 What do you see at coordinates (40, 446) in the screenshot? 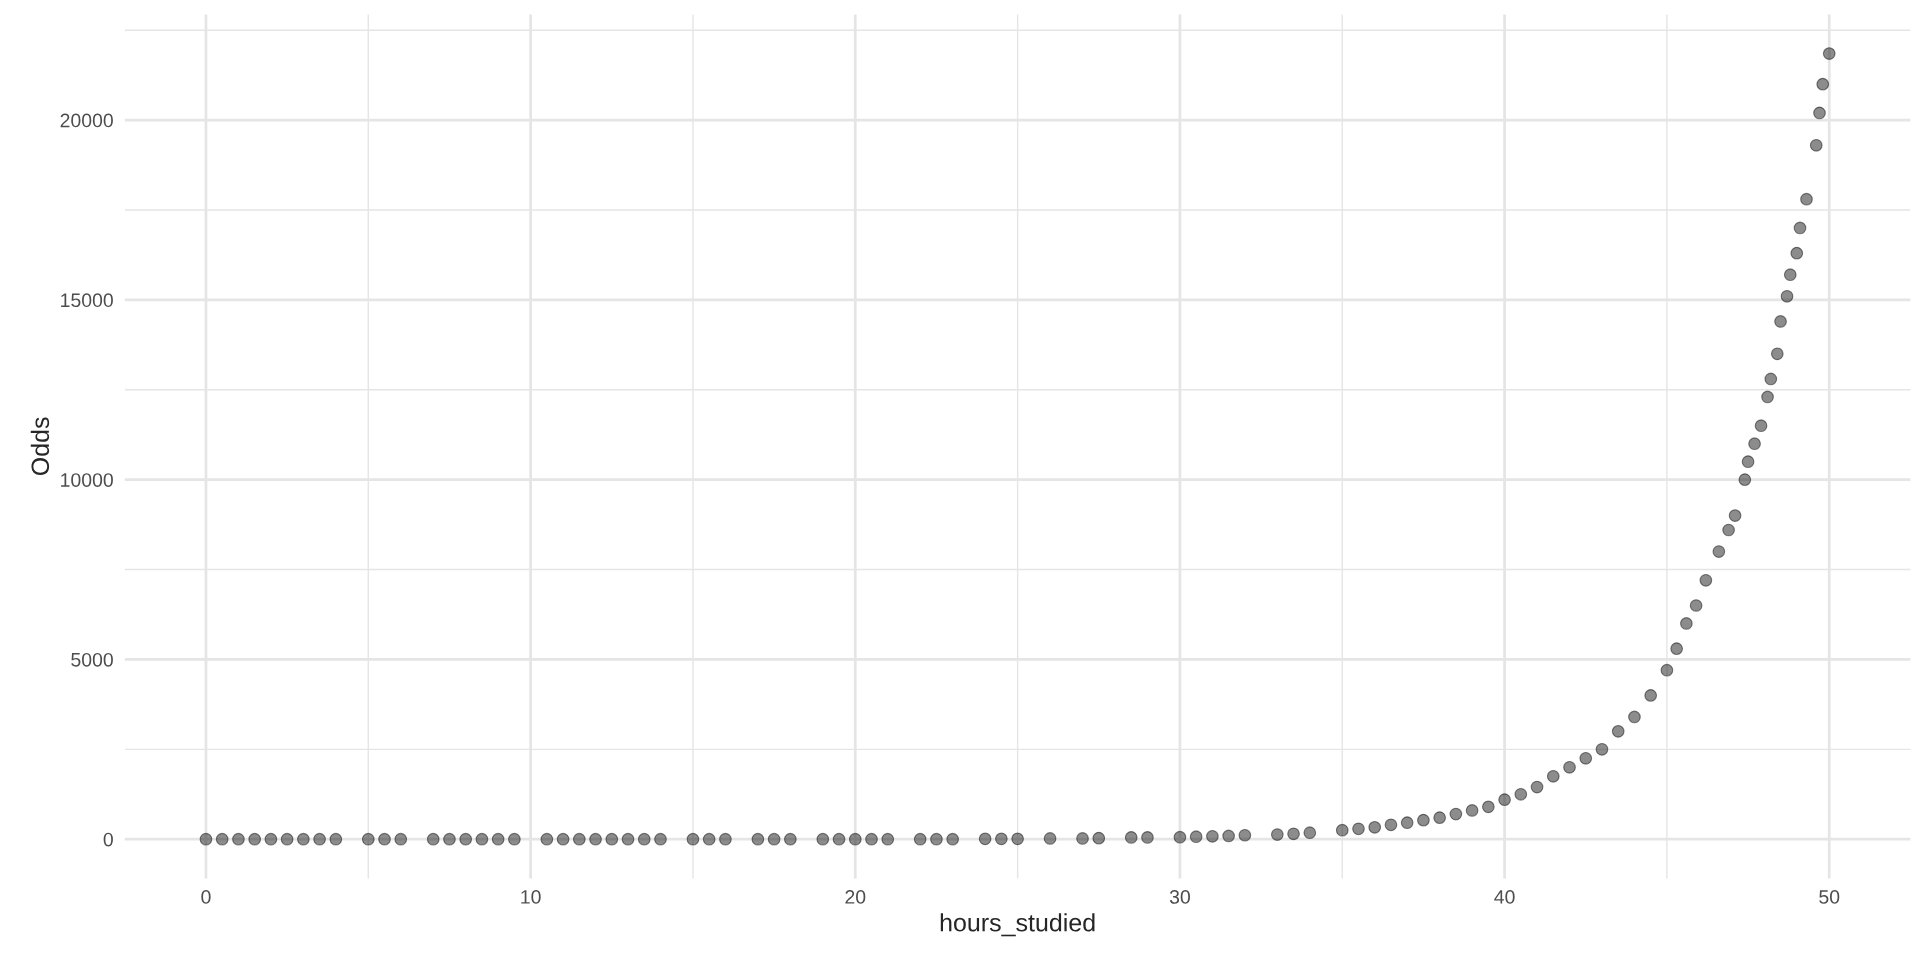
I see `y-axis-title: Odds` at bounding box center [40, 446].